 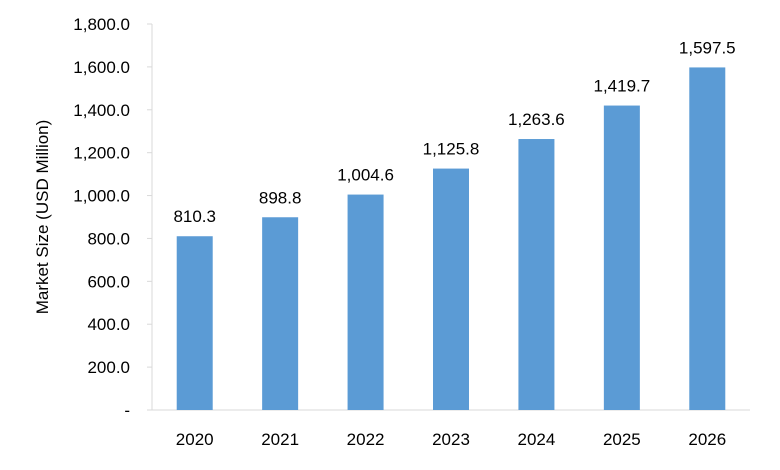 I want to click on bar-2024, so click(x=536, y=274).